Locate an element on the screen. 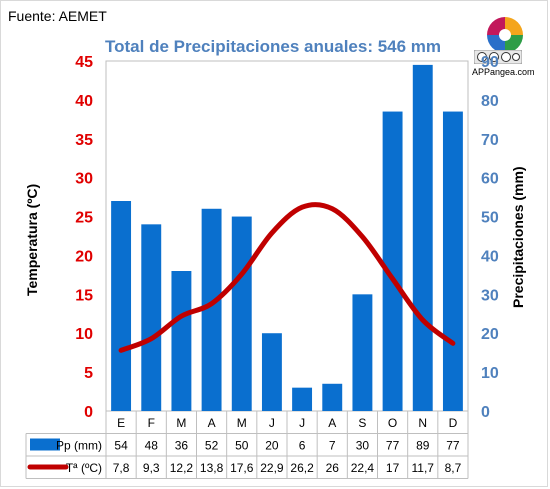 This screenshot has height=489, width=550. temperature-value: 8,7 is located at coordinates (453, 468).